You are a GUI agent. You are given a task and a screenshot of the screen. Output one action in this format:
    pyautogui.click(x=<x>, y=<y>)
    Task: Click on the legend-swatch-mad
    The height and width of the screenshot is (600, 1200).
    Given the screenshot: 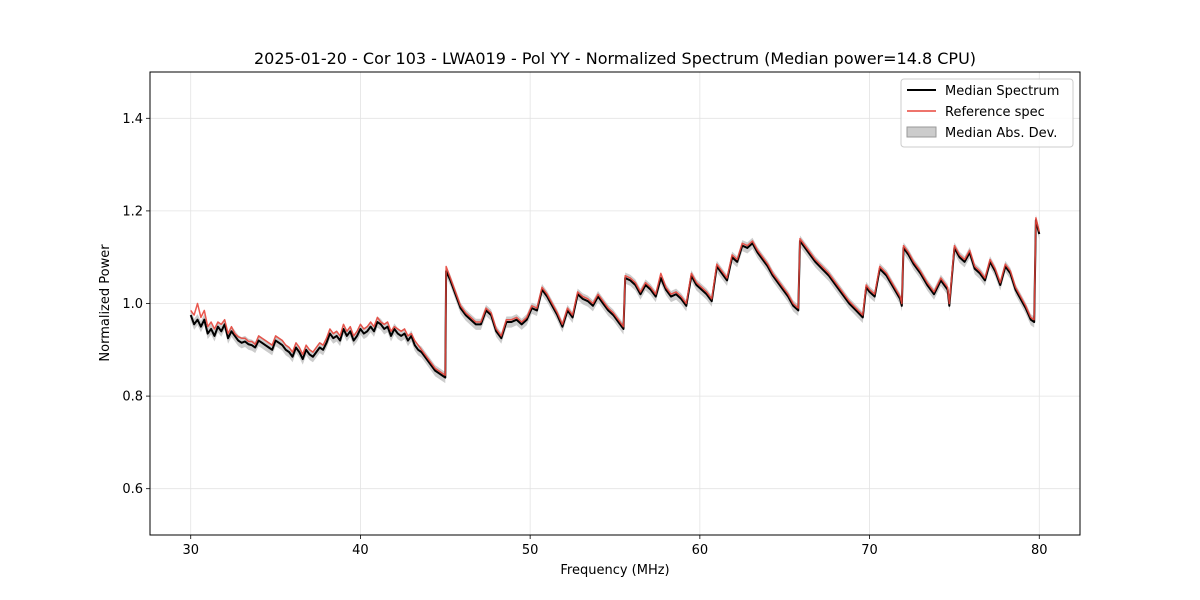 What is the action you would take?
    pyautogui.click(x=921, y=132)
    